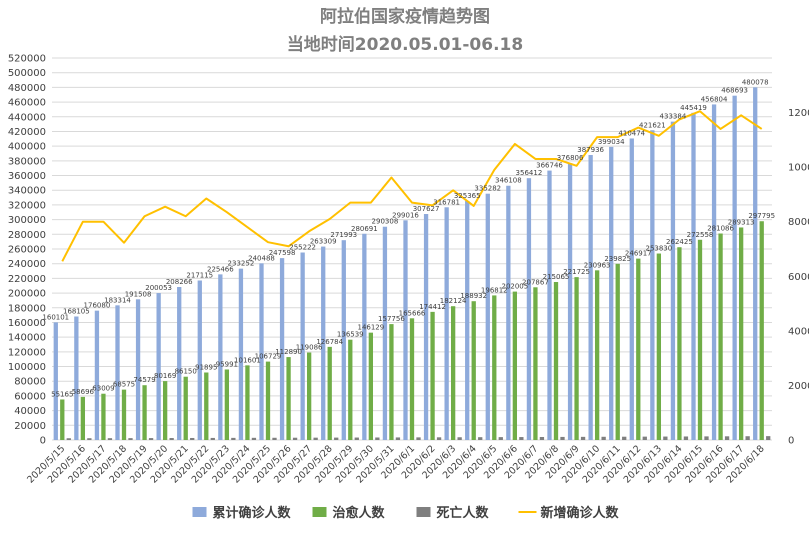 This screenshot has width=809, height=535. Describe the element at coordinates (741, 222) in the screenshot. I see `data-label: 289313` at that location.